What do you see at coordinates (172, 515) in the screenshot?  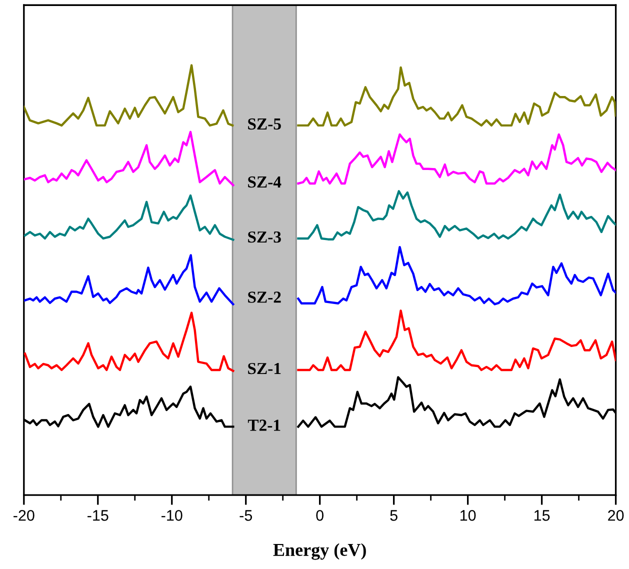 I see `x-tick-label: -10` at bounding box center [172, 515].